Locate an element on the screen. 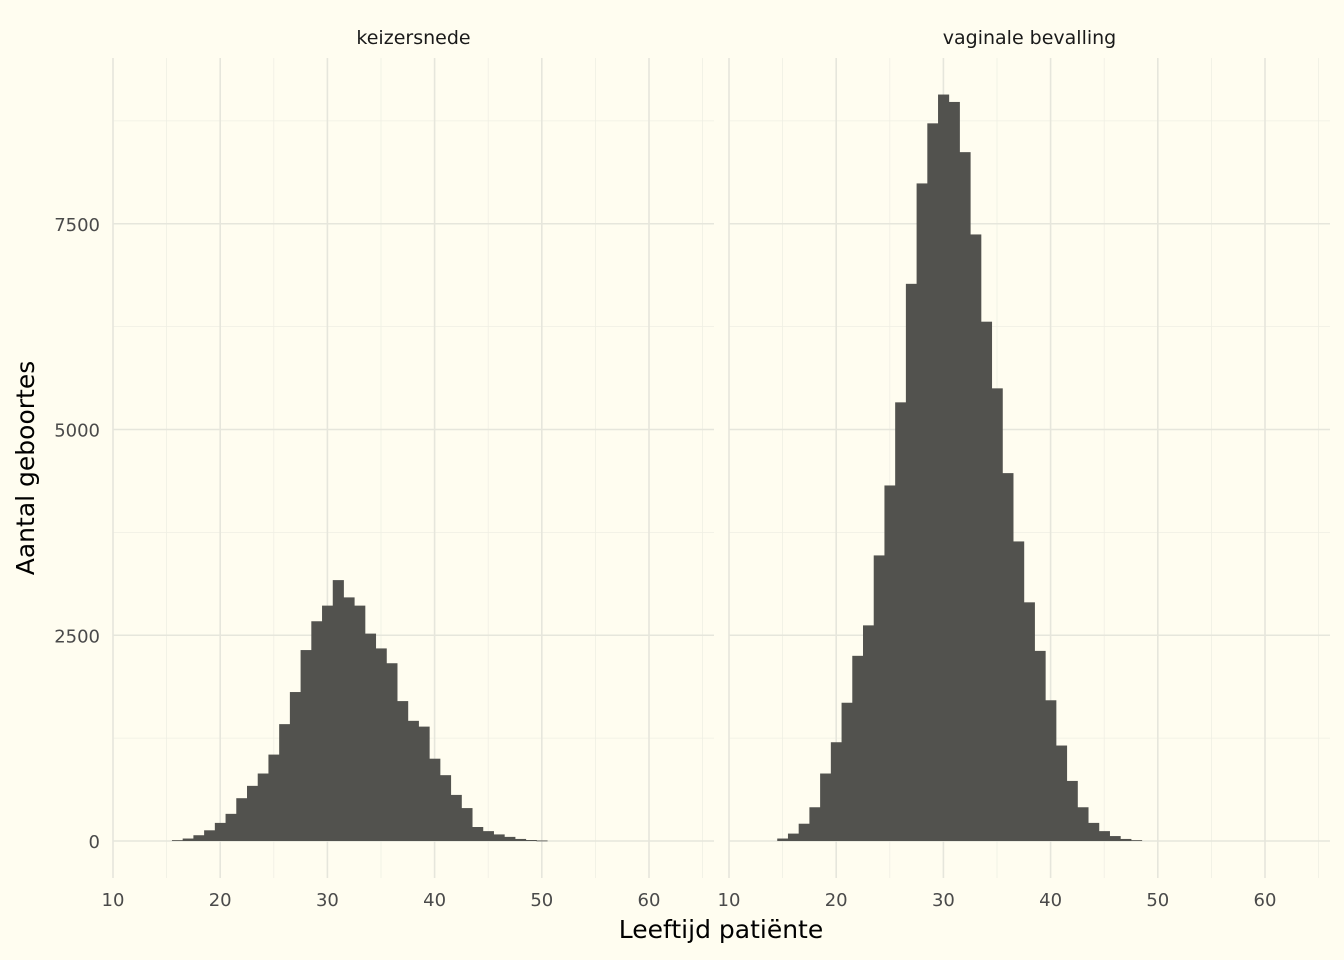  facet-label: keizersnede is located at coordinates (413, 38).